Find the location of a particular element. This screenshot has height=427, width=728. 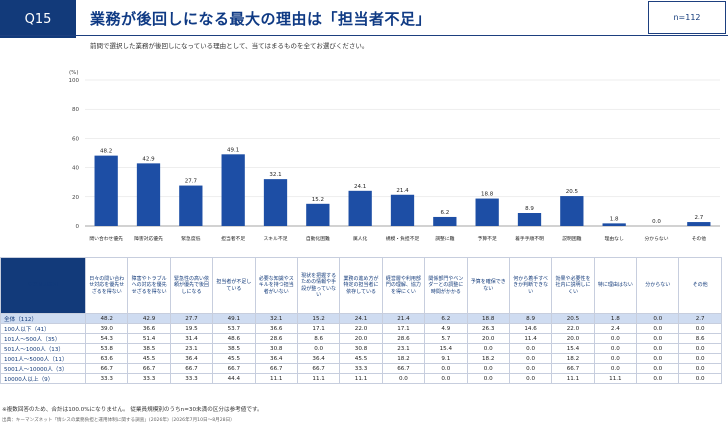

table-cell: 20.5 is located at coordinates (573, 318).